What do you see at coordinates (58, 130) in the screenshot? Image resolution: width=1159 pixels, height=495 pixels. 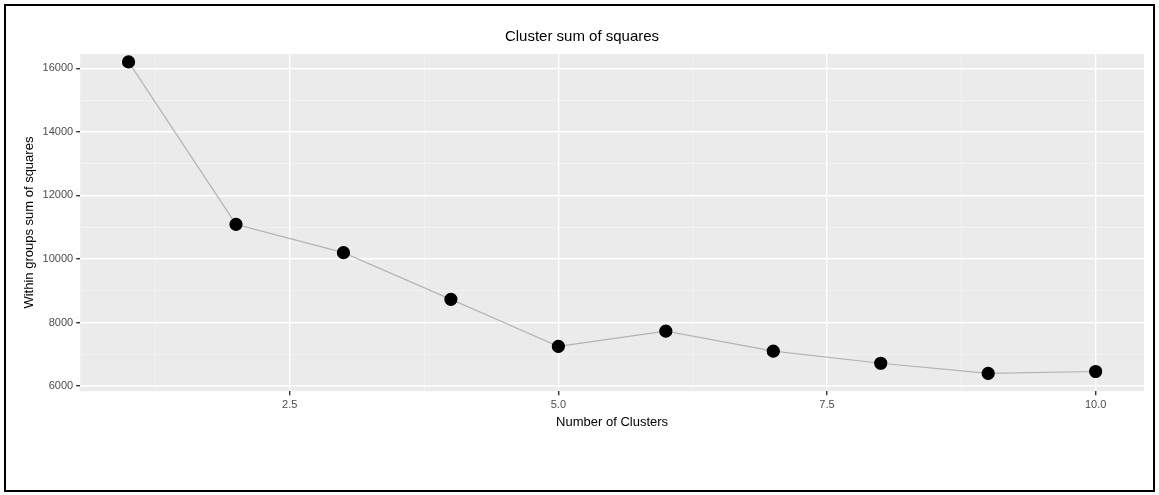 I see `y-tick-label: 14000` at bounding box center [58, 130].